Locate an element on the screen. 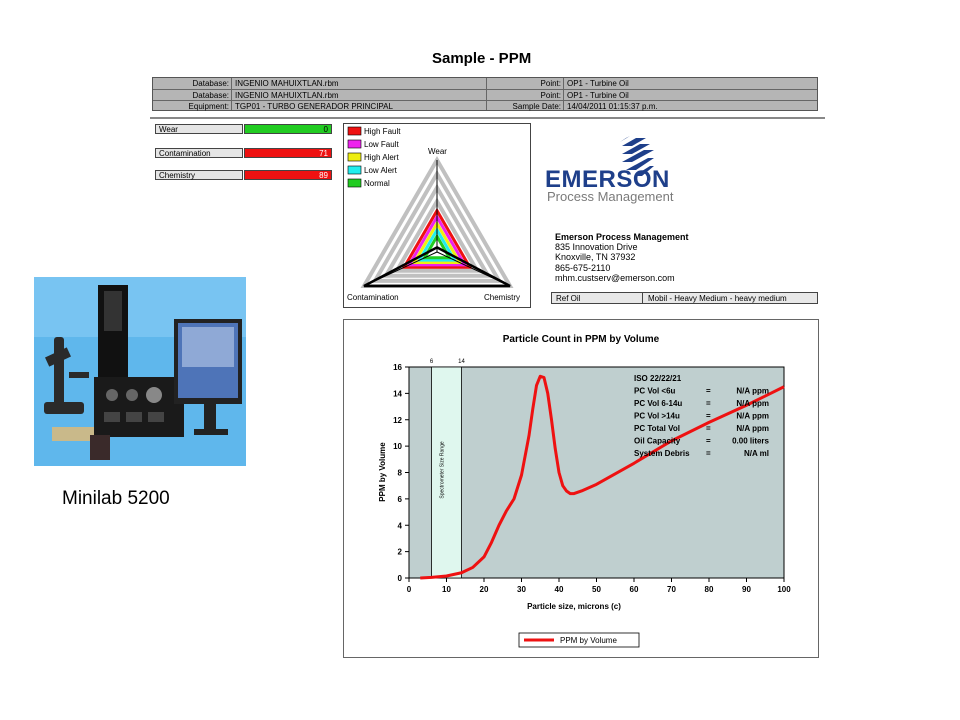  x-tick-label: 100 is located at coordinates (784, 589).